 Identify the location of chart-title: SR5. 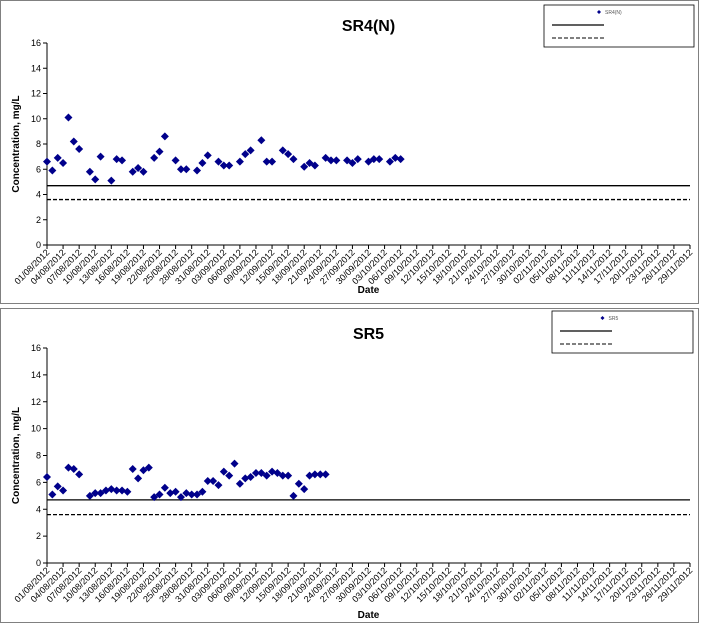
(368, 334).